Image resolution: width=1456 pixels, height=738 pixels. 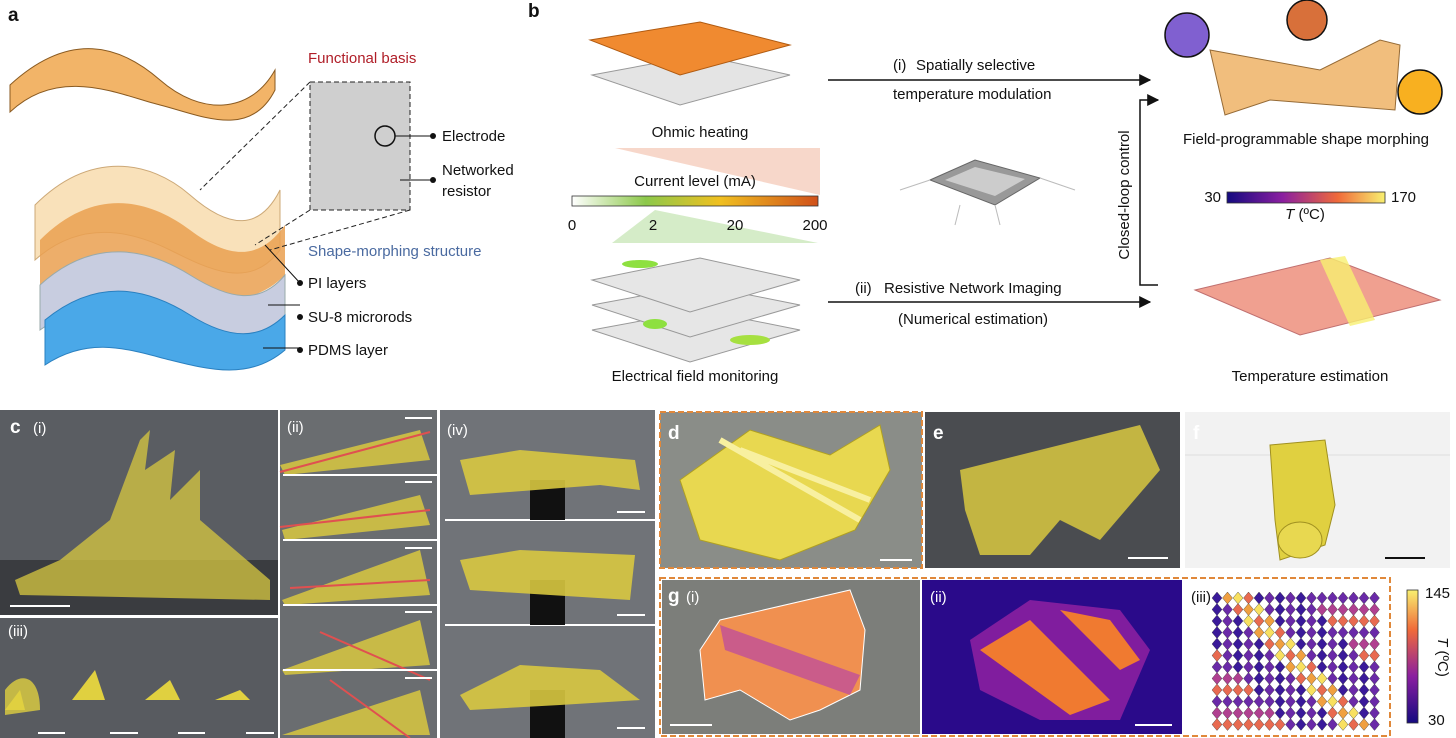 I want to click on label: Spatially selective, so click(x=975, y=65).